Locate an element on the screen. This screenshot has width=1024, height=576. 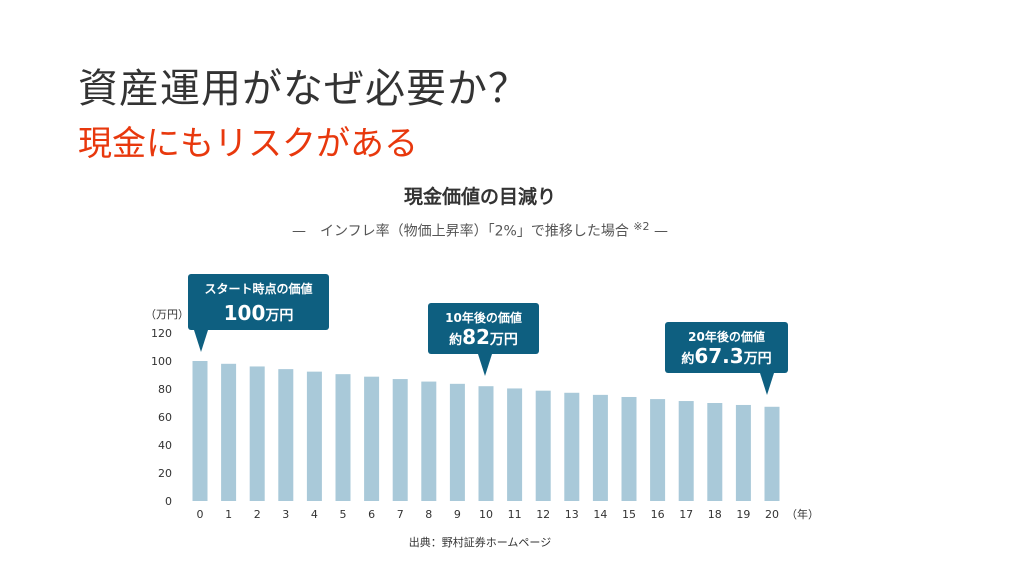
x-tick-label: 13 is located at coordinates (572, 514).